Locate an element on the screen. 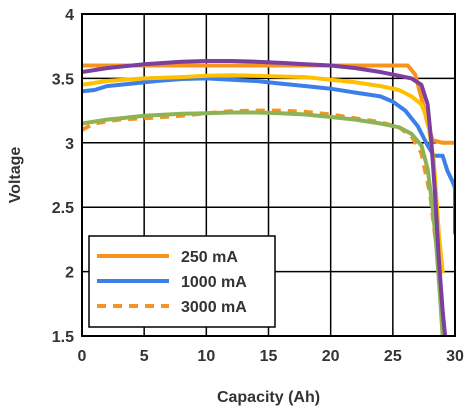  y-tick-label: 3.5 is located at coordinates (63, 79).